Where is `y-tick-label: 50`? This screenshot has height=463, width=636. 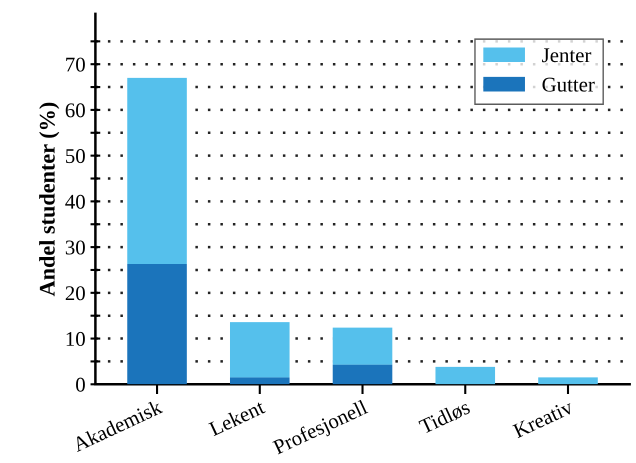 y-tick-label: 50 is located at coordinates (75, 156).